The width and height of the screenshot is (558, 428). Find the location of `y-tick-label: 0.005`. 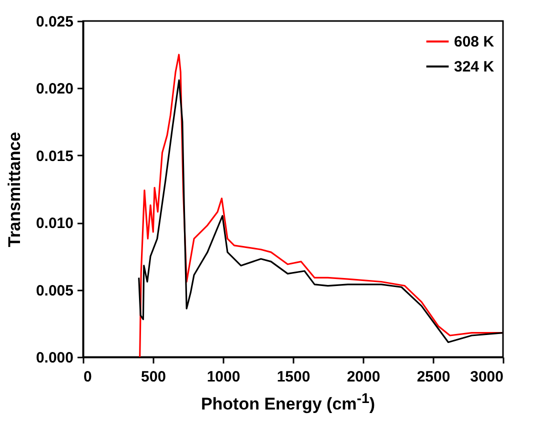

y-tick-label: 0.005 is located at coordinates (55, 291).